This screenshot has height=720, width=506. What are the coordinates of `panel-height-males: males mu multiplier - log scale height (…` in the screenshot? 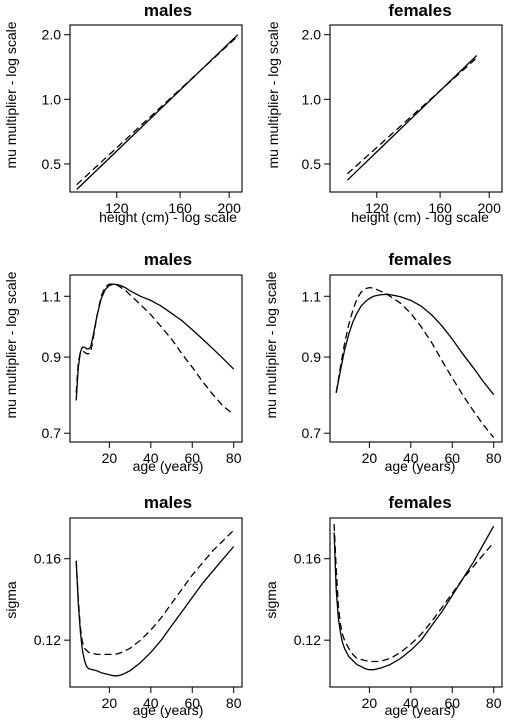 It's located at (123, 113).